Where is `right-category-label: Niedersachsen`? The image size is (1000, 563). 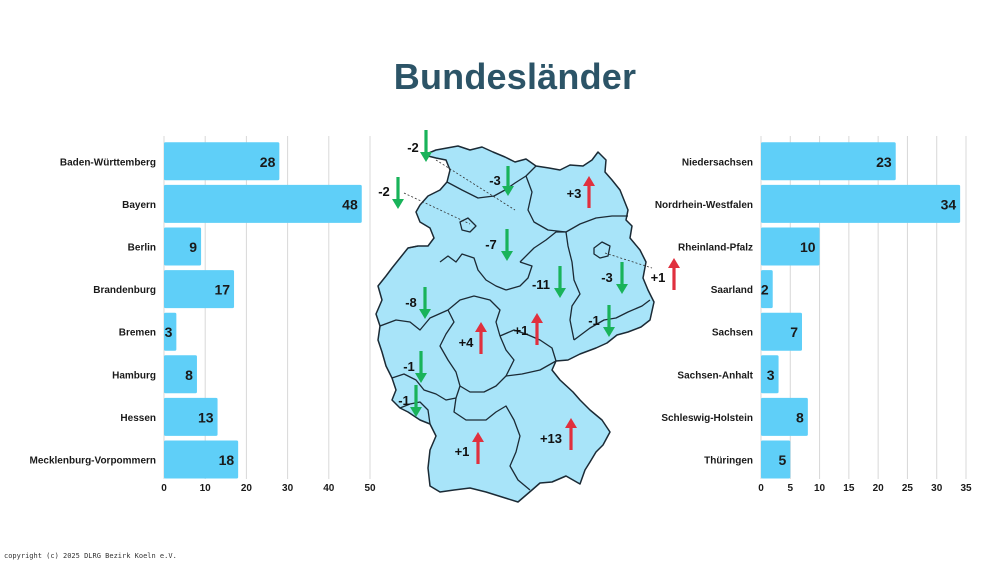
right-category-label: Niedersachsen is located at coordinates (717, 162).